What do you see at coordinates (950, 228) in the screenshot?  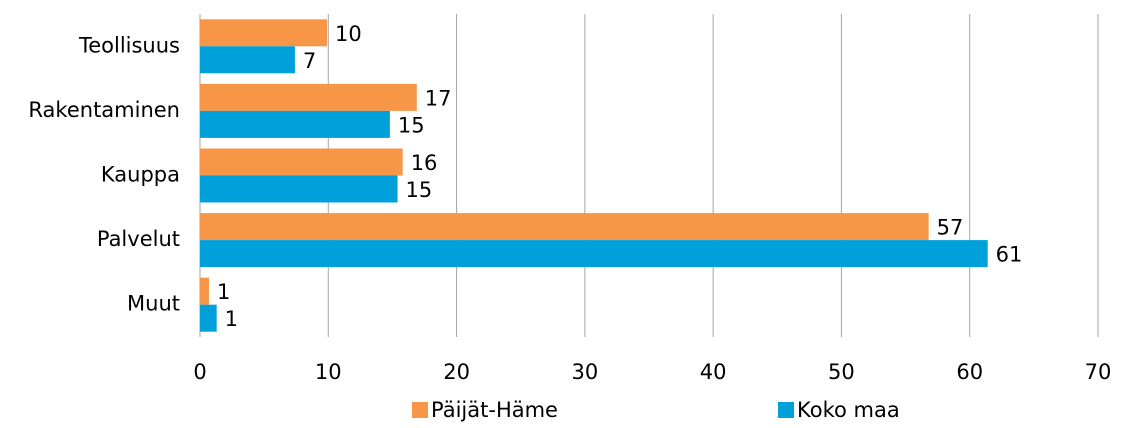 I see `value-label: 57` at bounding box center [950, 228].